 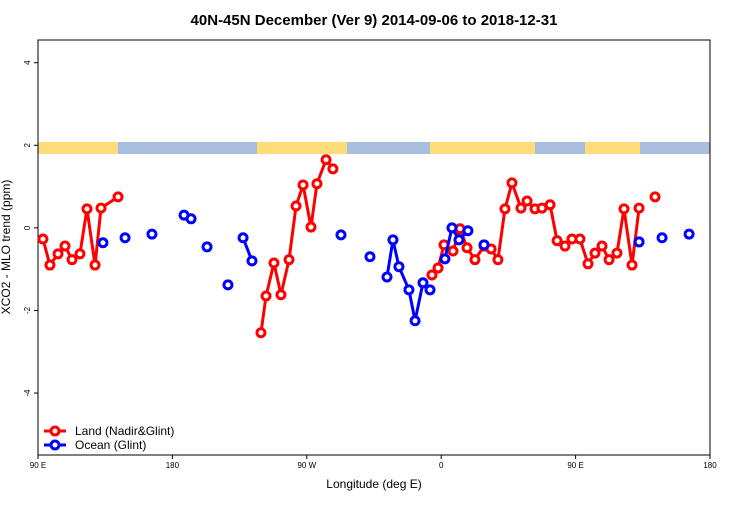 I want to click on legend: Land (Nadir&Glint)Ocean (Glint), so click(x=109, y=438).